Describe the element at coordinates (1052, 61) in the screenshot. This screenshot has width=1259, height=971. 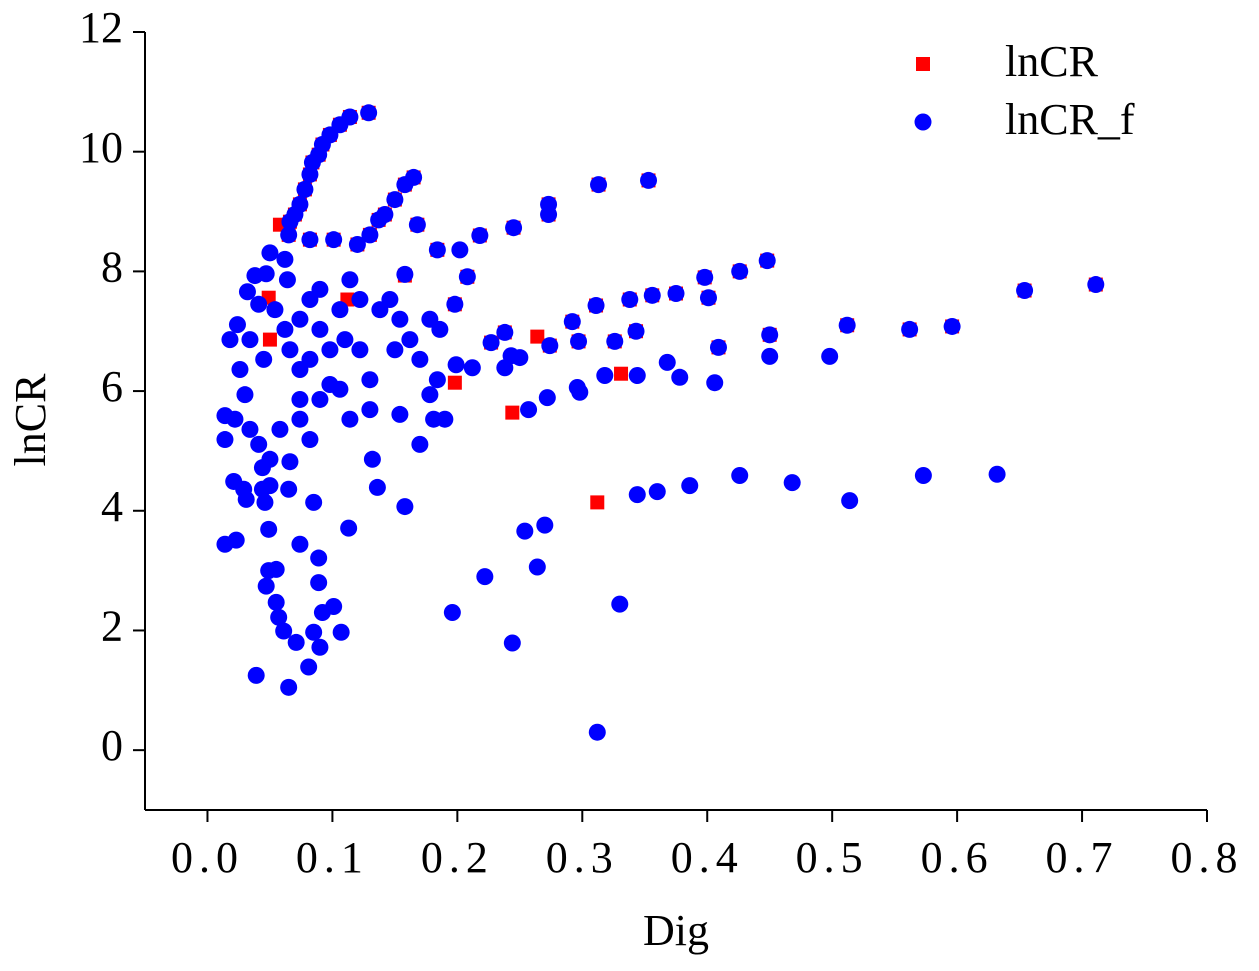
I see `legend-label: lnCR` at that location.